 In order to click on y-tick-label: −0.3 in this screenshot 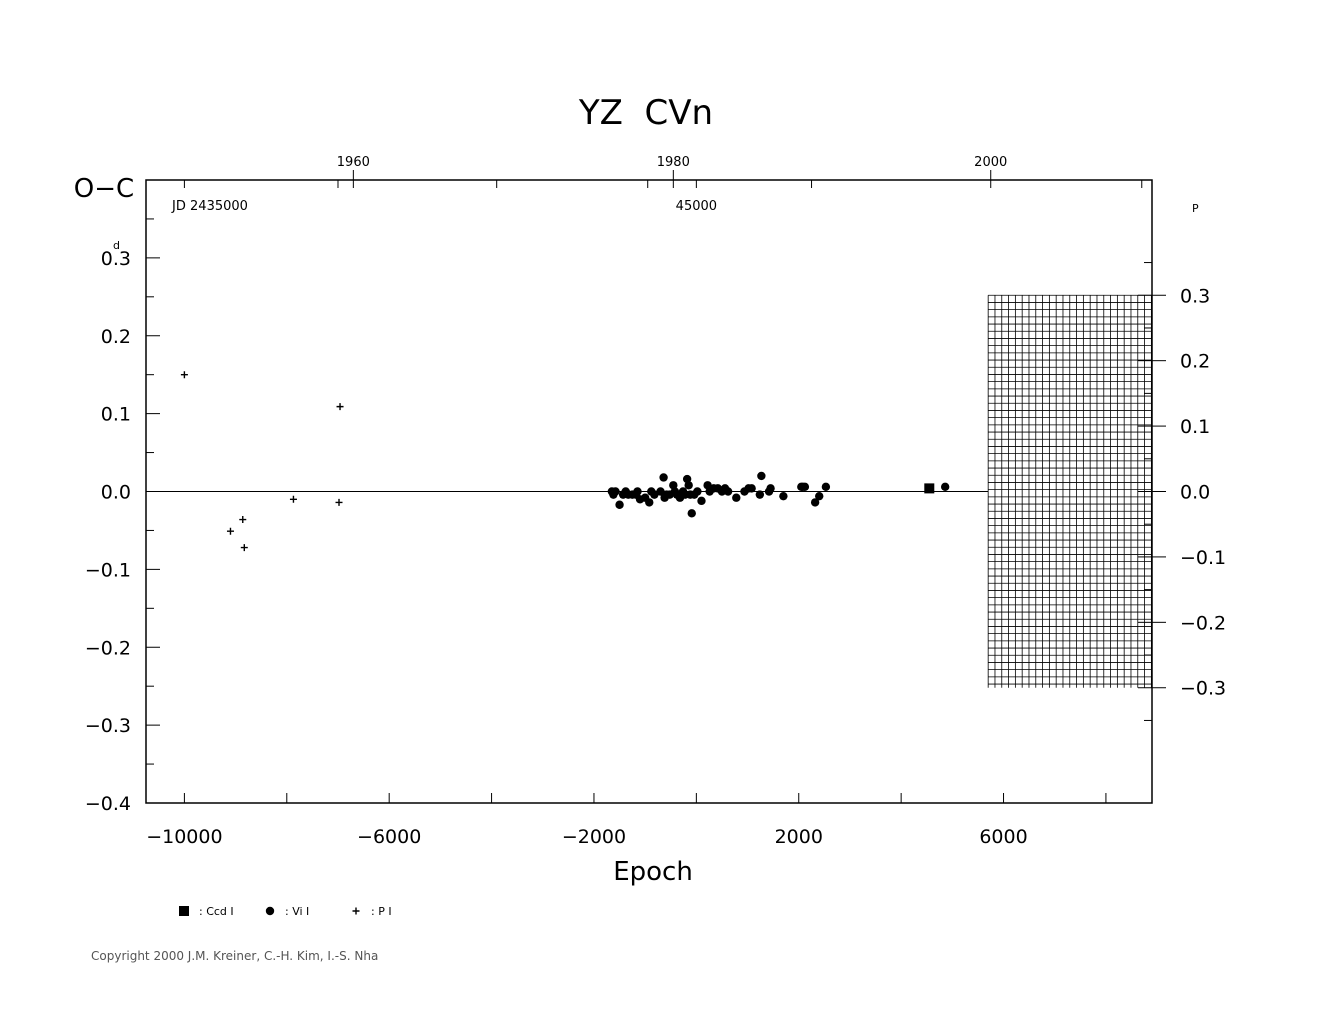, I will do `click(108, 726)`.